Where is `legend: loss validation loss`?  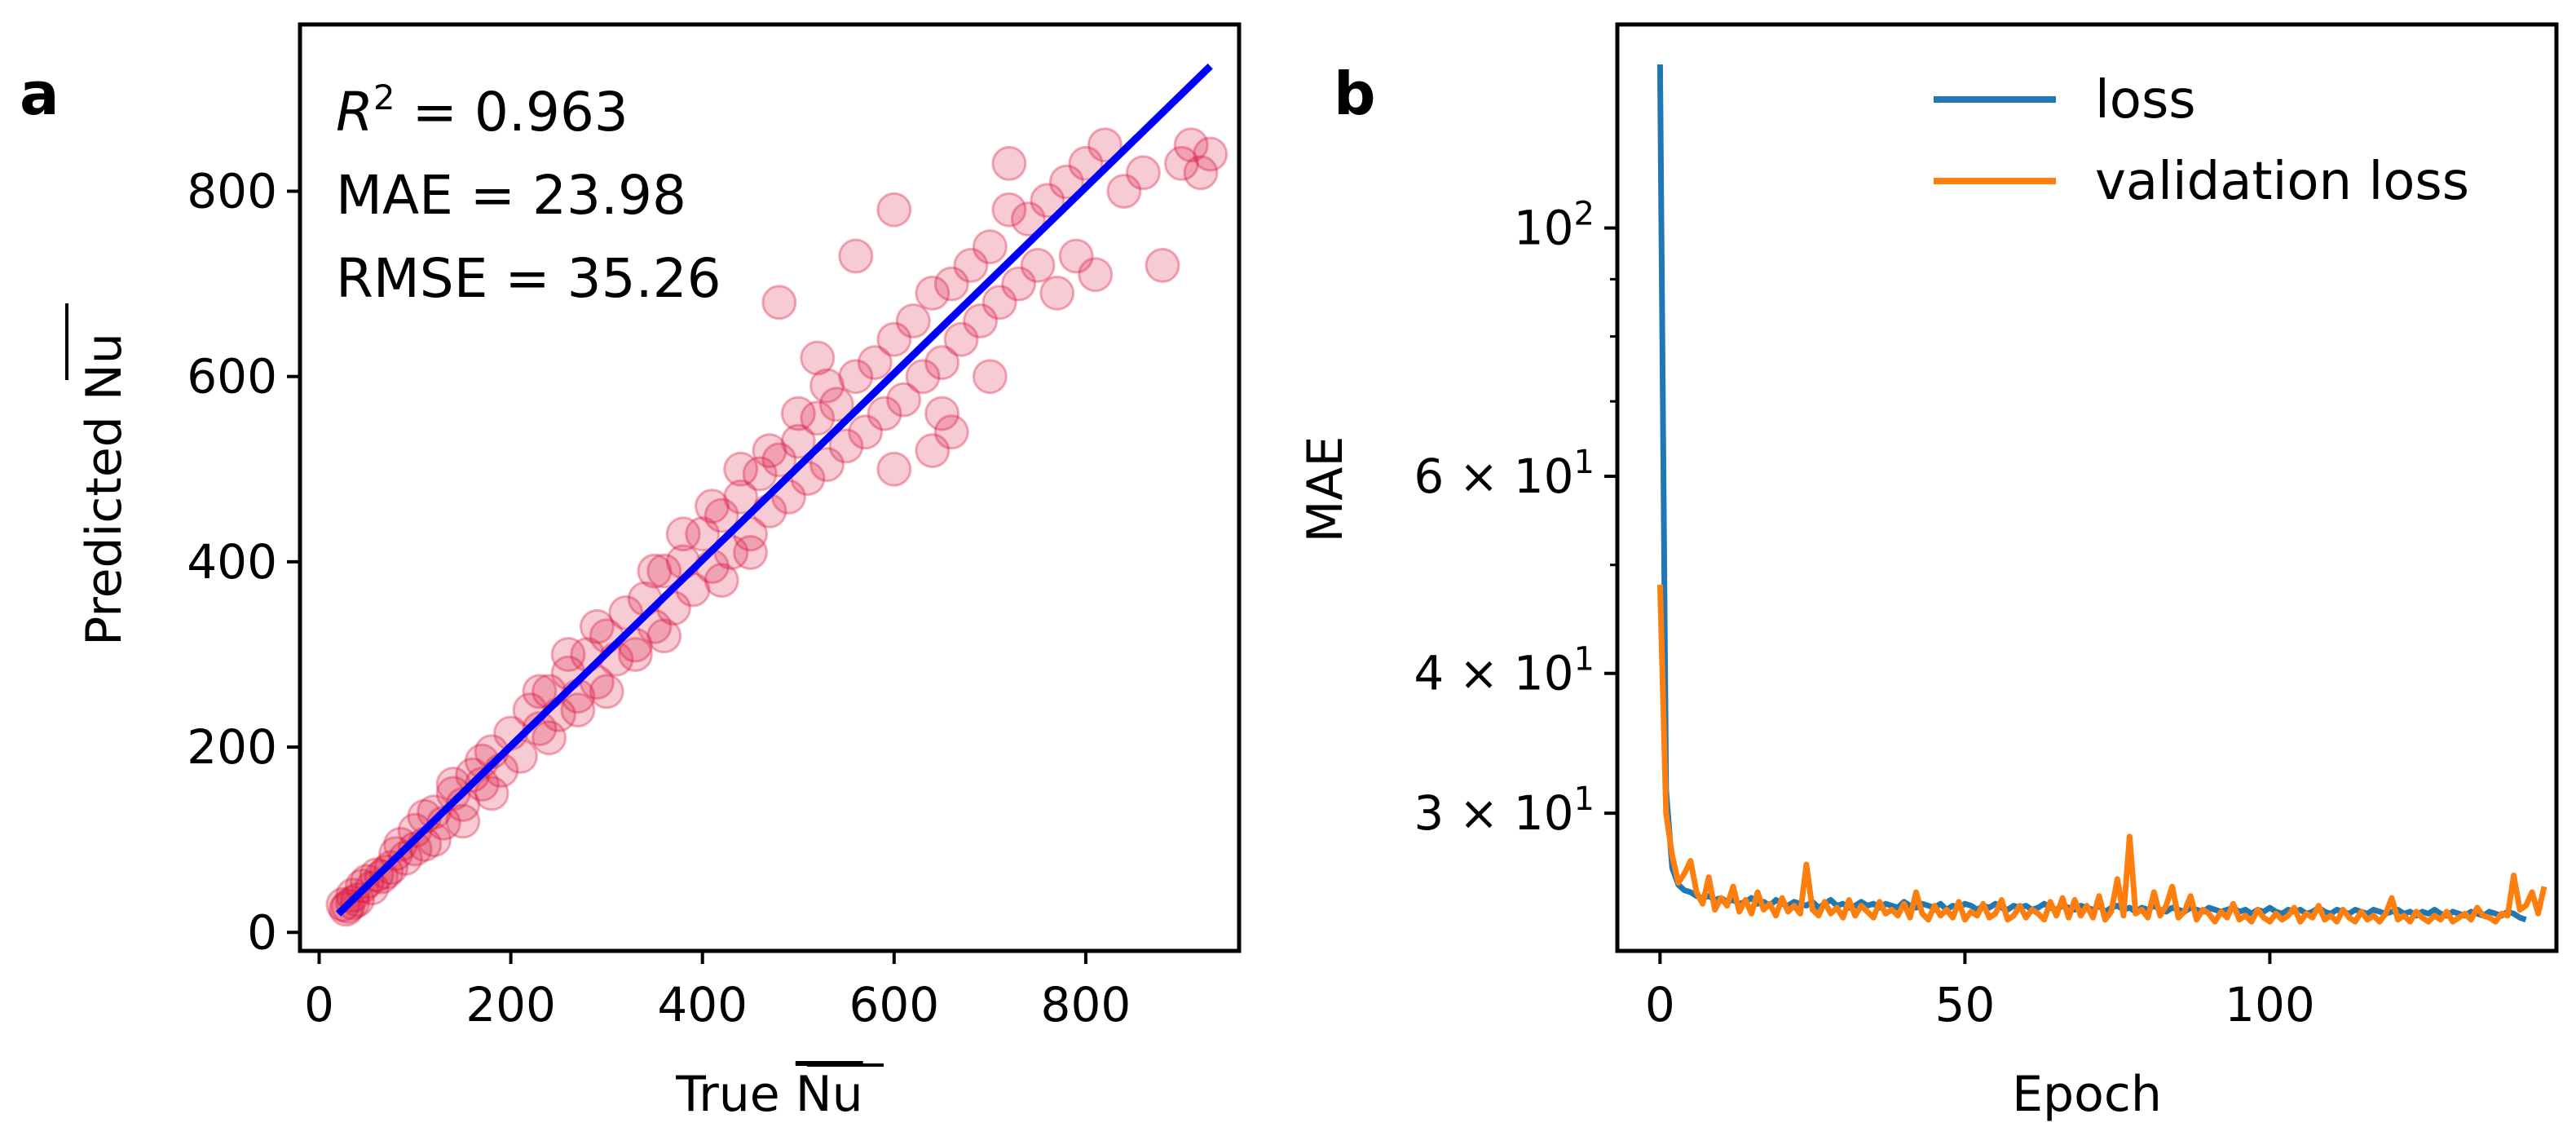 legend: loss validation loss is located at coordinates (2201, 141).